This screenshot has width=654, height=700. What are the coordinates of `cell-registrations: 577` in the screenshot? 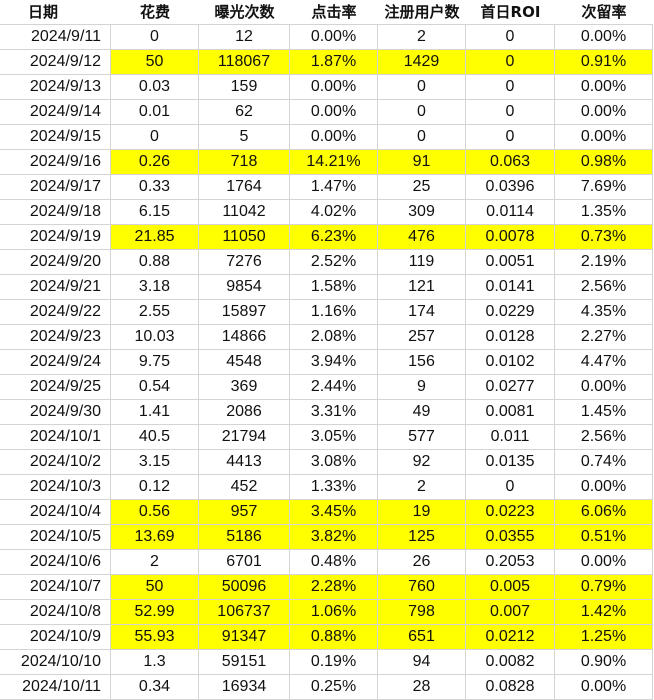 It's located at (422, 437).